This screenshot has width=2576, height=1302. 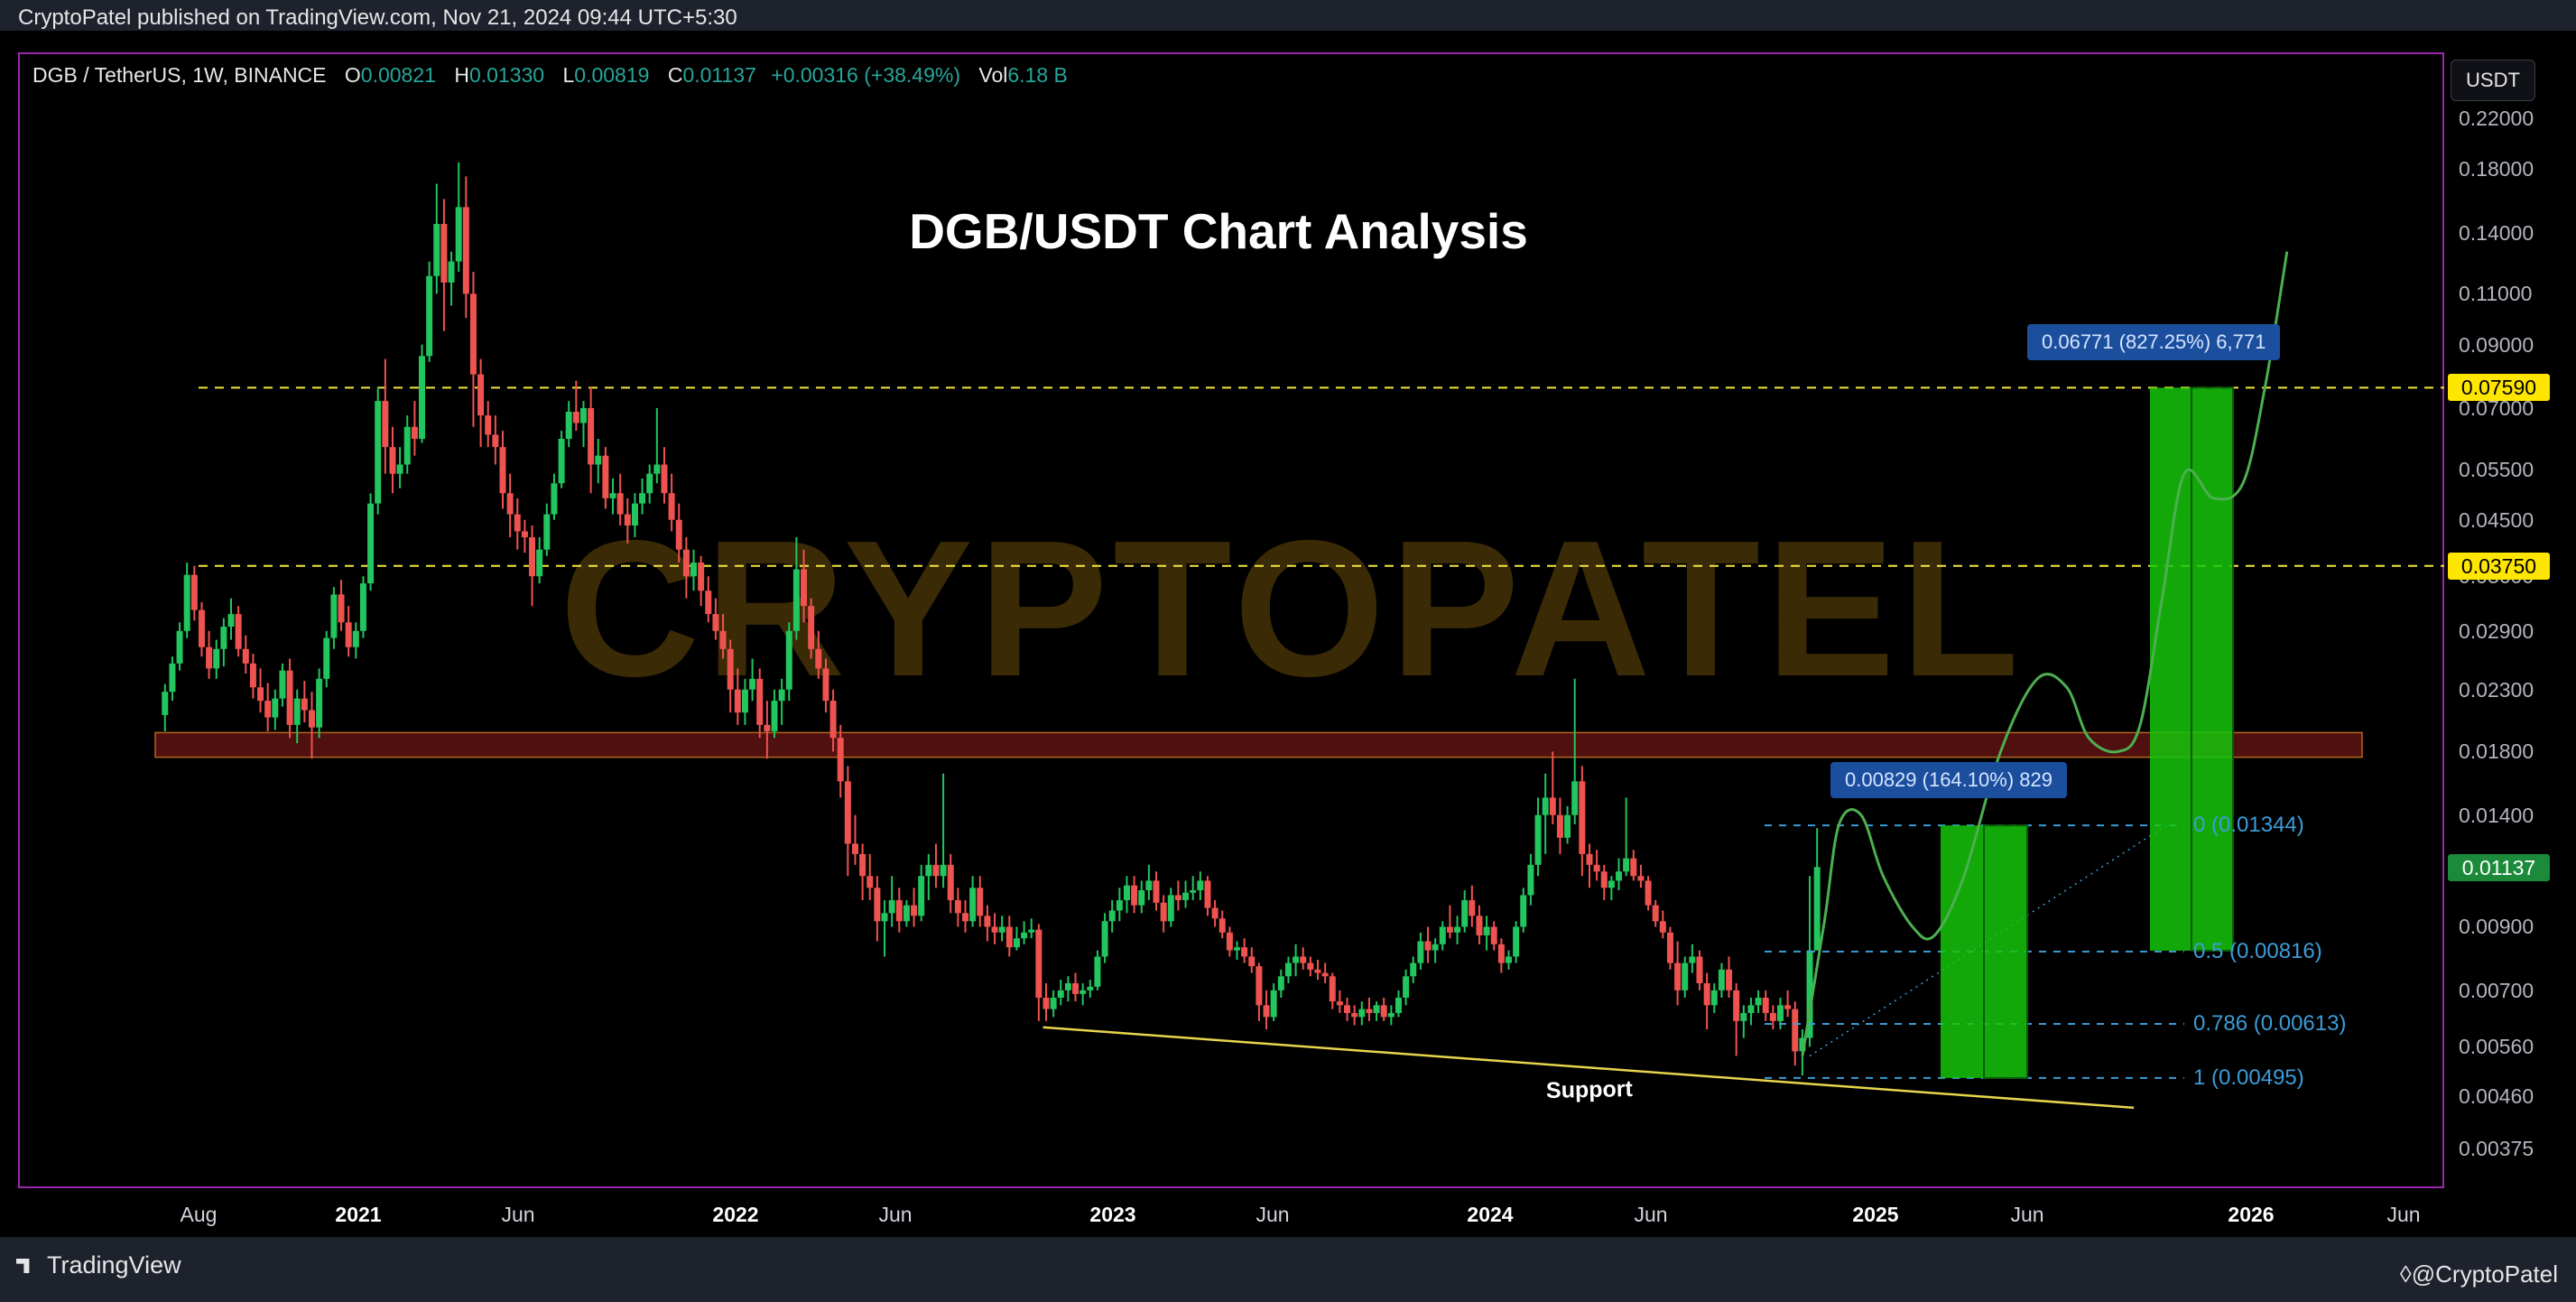 I want to click on price-tick: 0.14000, so click(x=2496, y=232).